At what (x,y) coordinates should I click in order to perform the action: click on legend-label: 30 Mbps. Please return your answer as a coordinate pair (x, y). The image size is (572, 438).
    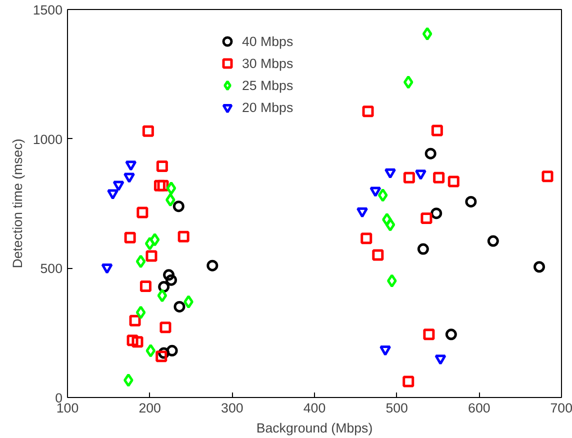
    Looking at the image, I should click on (268, 63).